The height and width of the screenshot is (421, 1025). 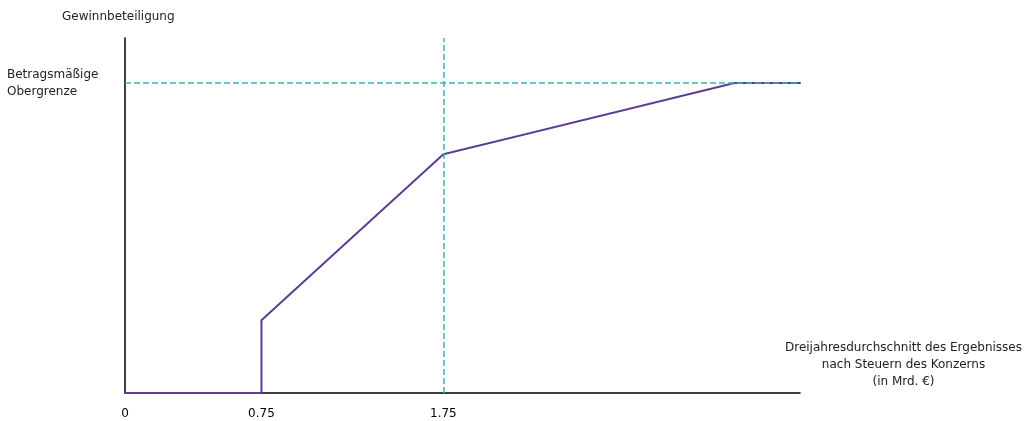 I want to click on x-tick-label: 0.75, so click(x=261, y=413).